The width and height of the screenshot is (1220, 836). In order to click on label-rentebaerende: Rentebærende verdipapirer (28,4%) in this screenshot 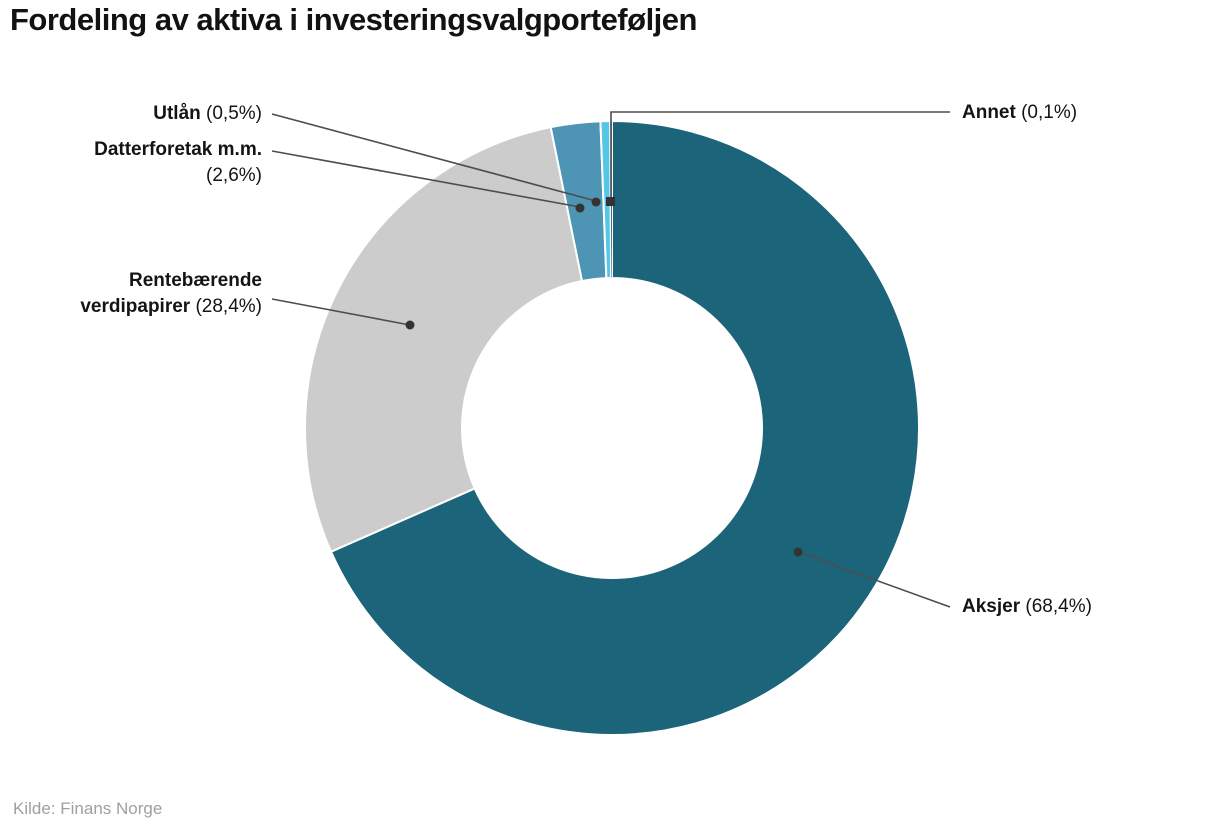, I will do `click(162, 294)`.